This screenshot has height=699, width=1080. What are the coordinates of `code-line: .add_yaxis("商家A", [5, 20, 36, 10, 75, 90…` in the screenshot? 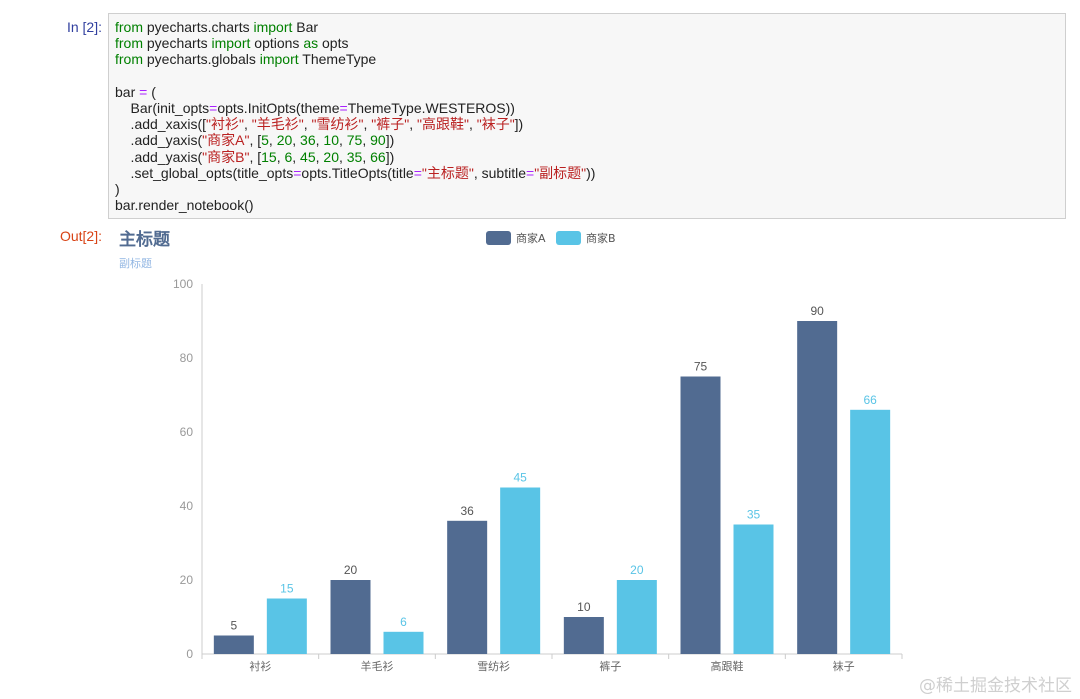 It's located at (255, 140).